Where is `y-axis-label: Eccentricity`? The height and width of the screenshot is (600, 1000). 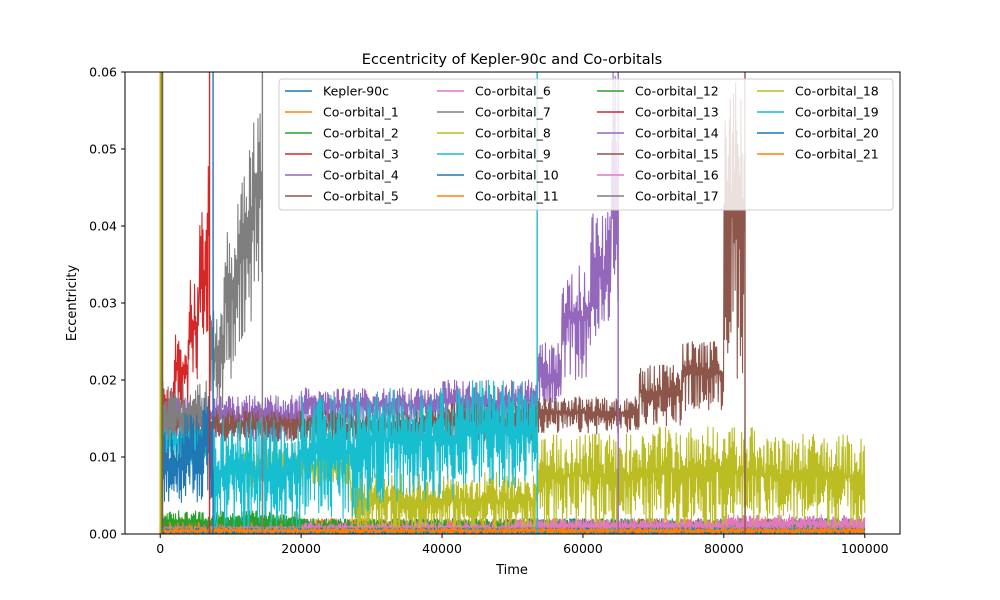
y-axis-label: Eccentricity is located at coordinates (72, 303).